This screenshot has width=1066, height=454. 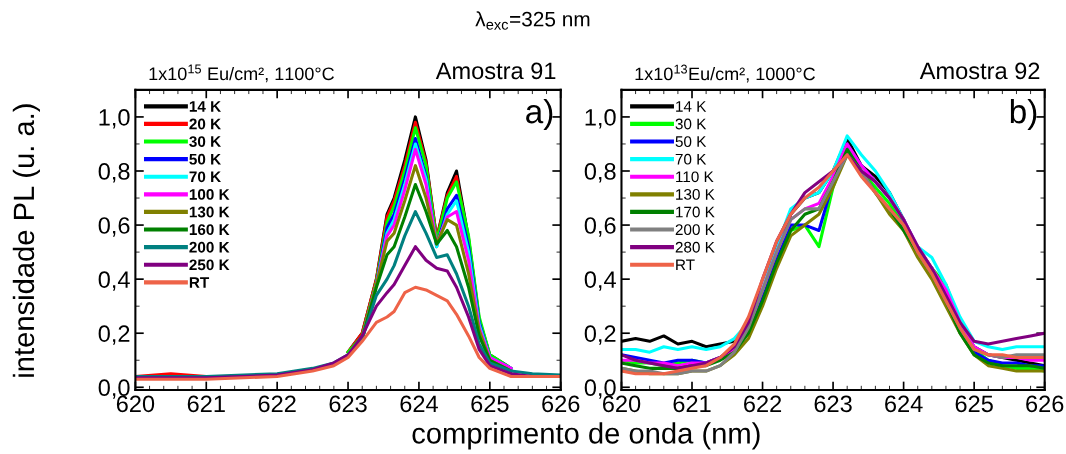 I want to click on text: Amostra 92, so click(x=979, y=71).